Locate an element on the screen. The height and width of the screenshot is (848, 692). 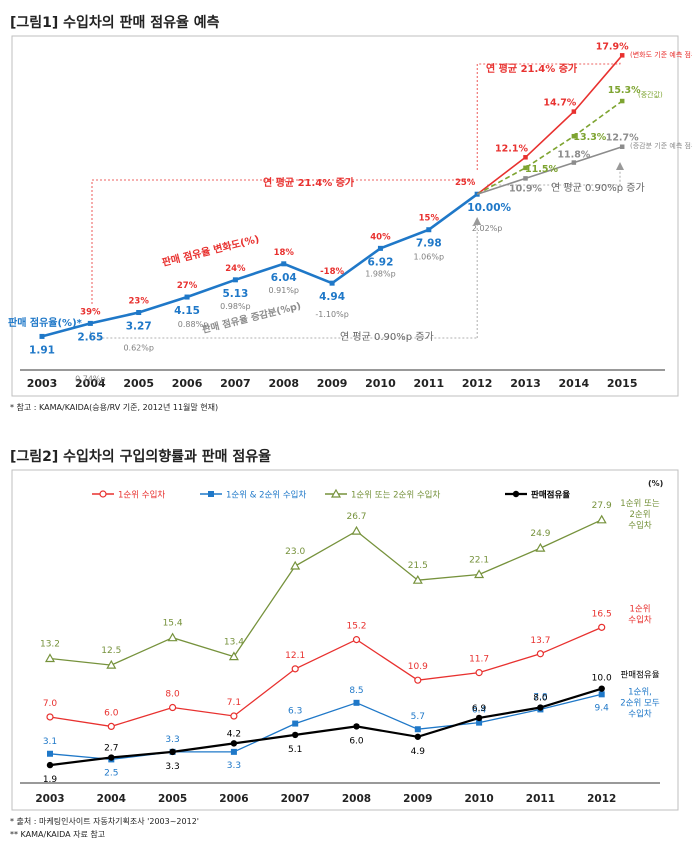
figure2-value-label: 16.5 is located at coordinates (602, 614).